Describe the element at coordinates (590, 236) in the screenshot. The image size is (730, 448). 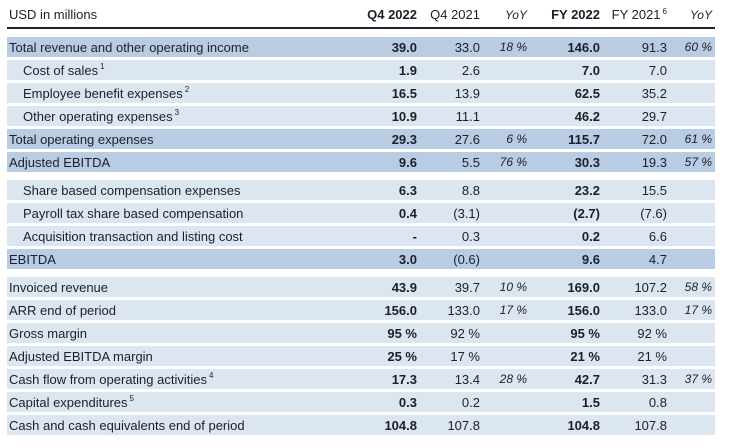
I see `cell-fy-2022: 0.2` at that location.